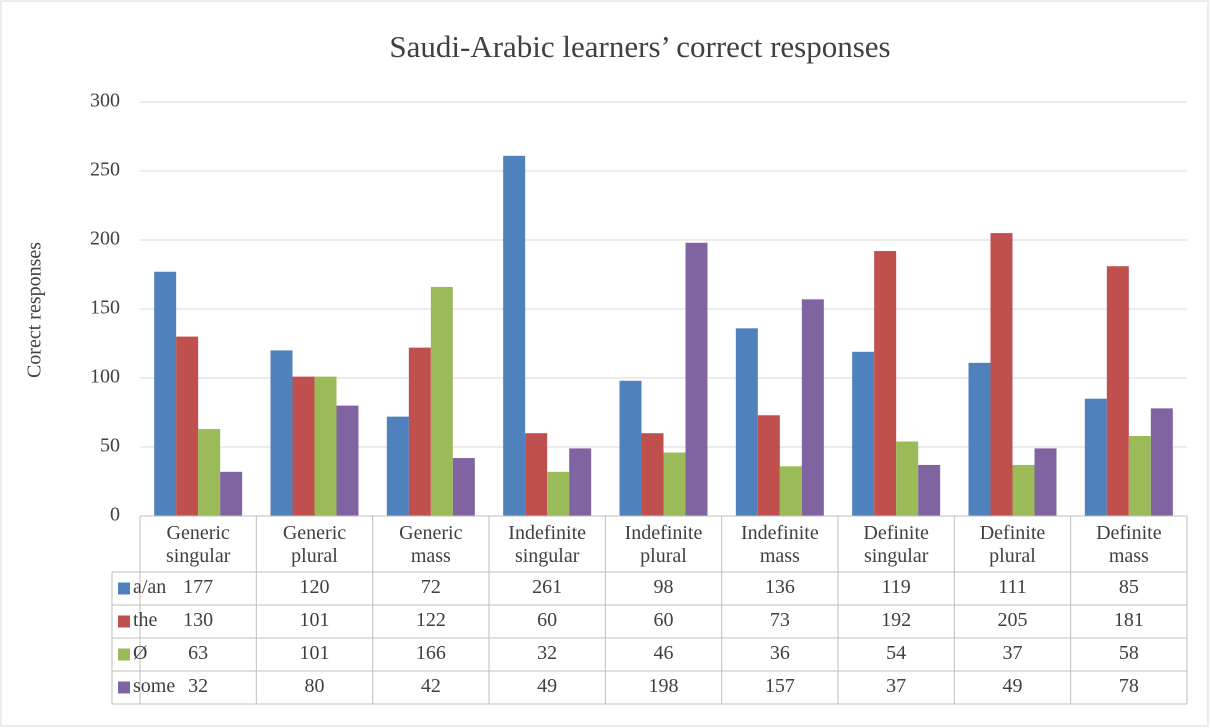 The image size is (1210, 728). Describe the element at coordinates (110, 446) in the screenshot. I see `y-tick-label: 50` at that location.